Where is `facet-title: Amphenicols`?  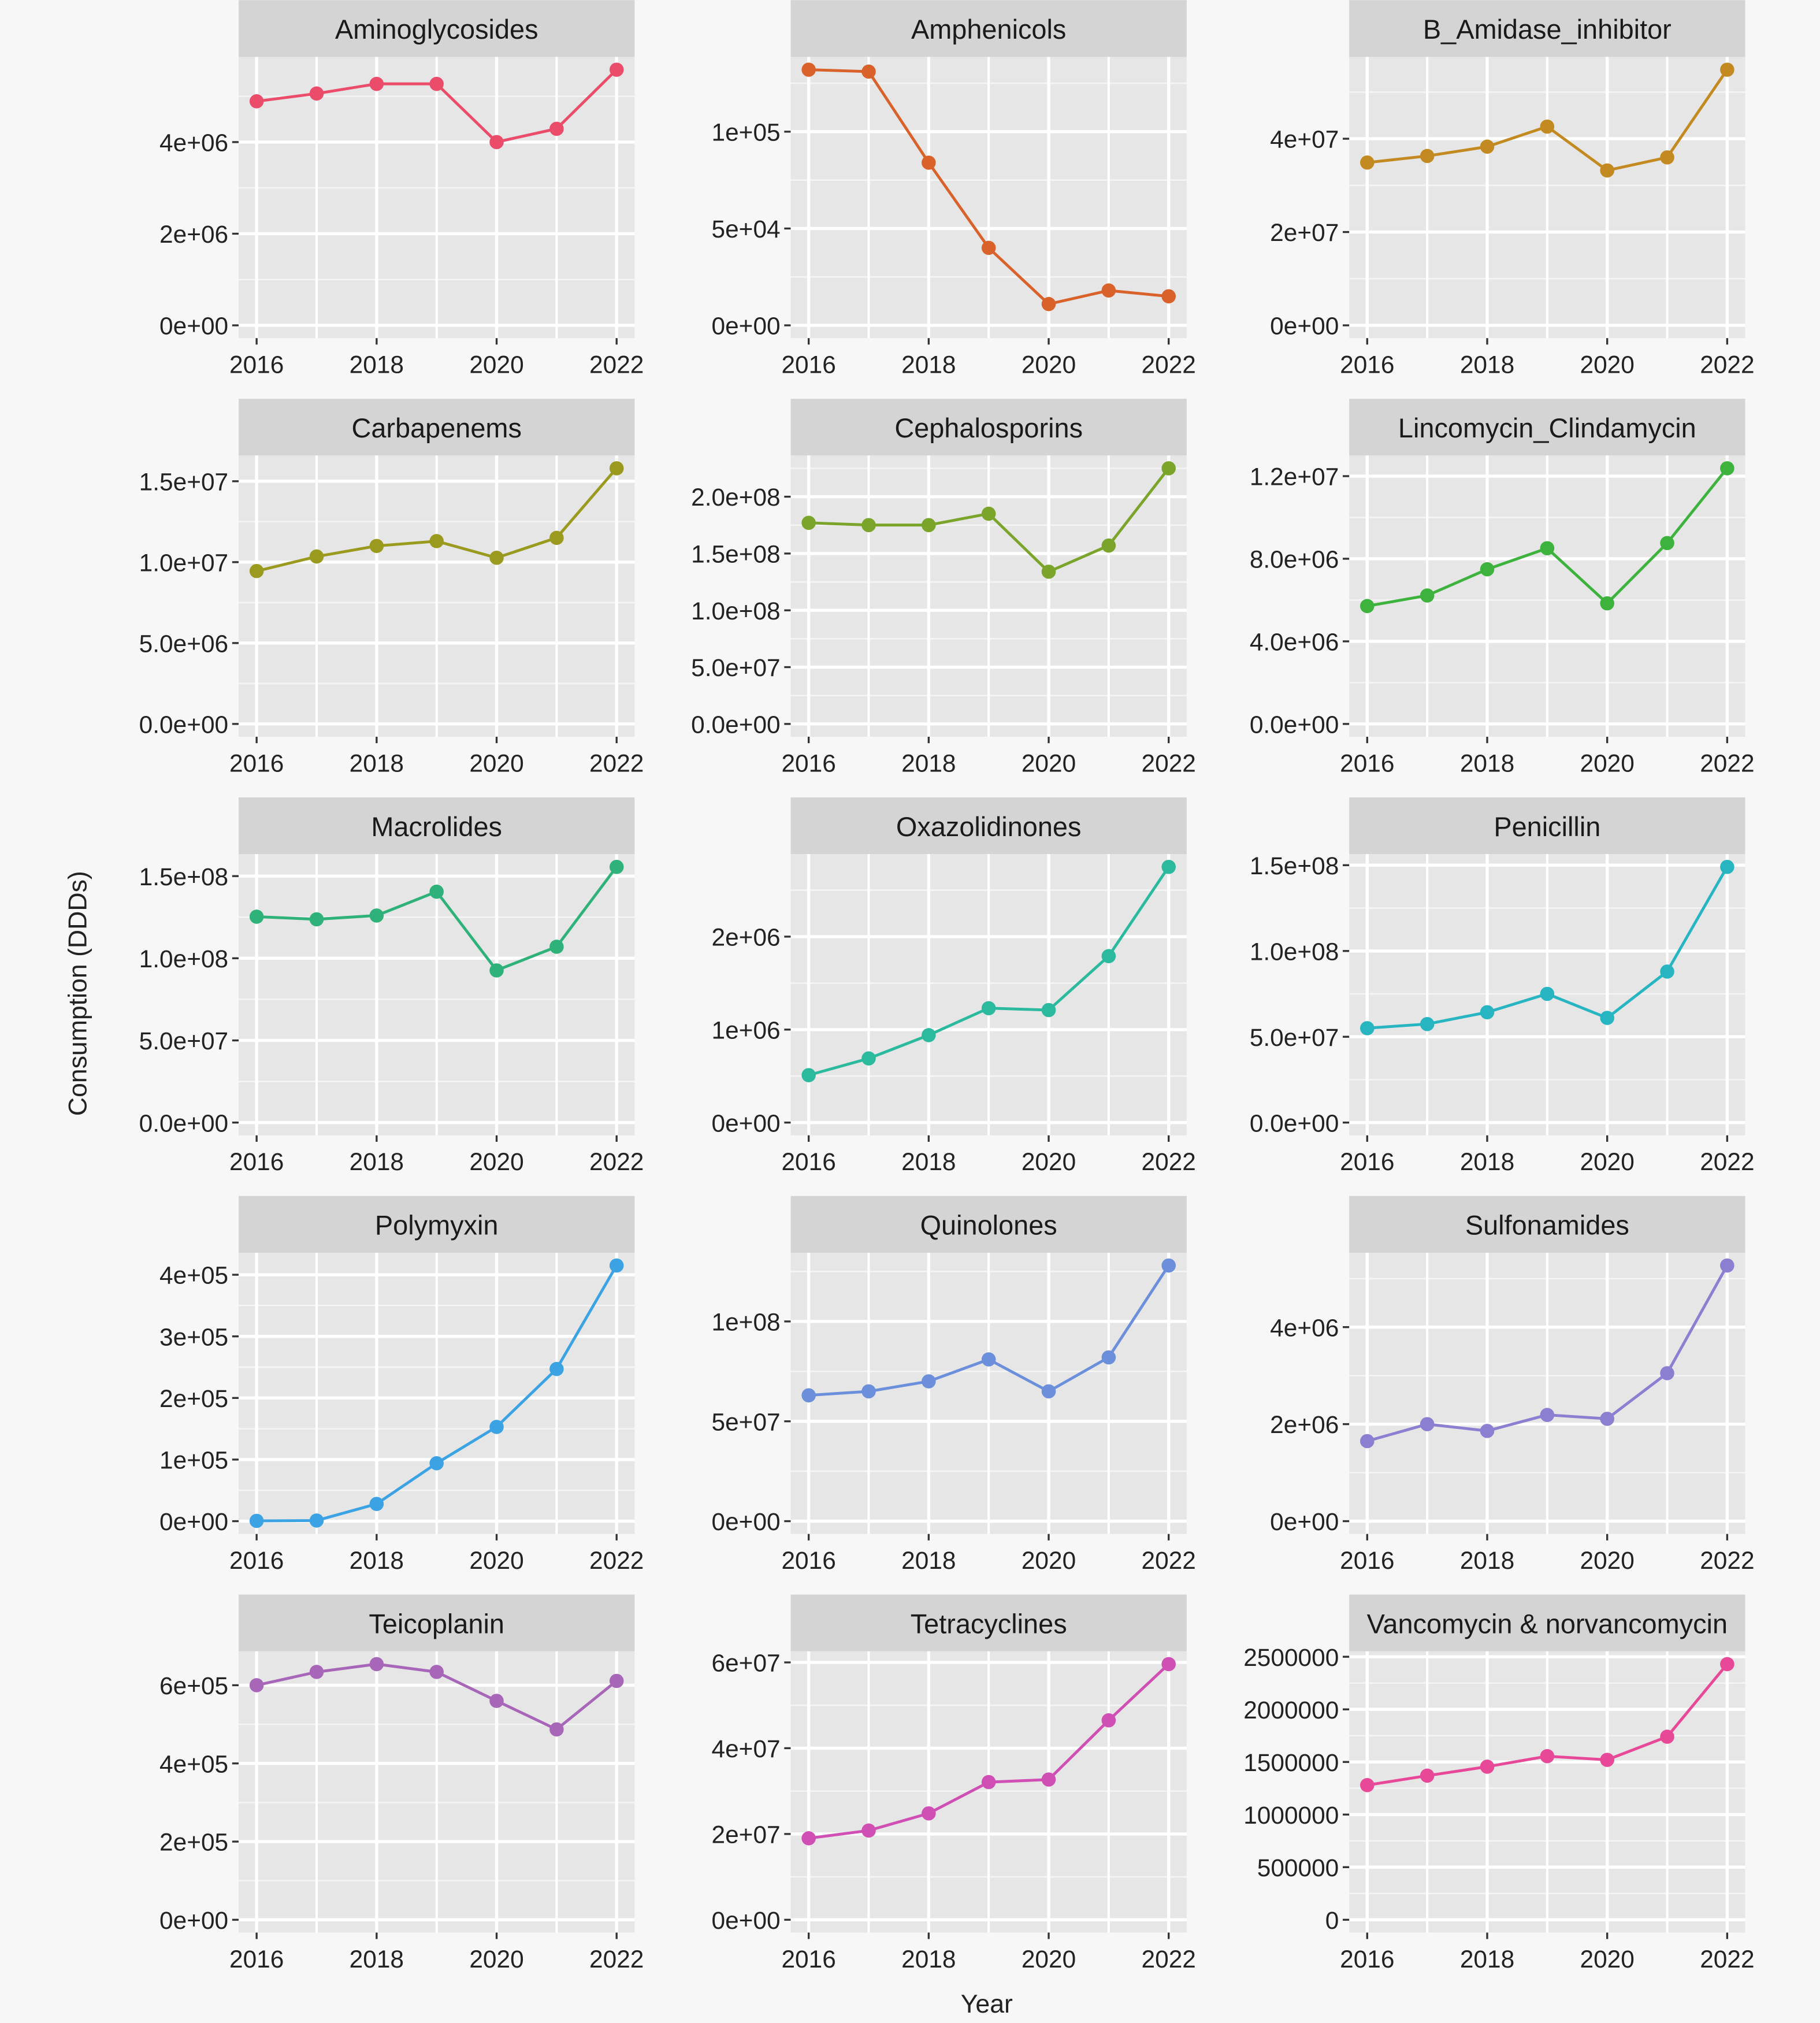
facet-title: Amphenicols is located at coordinates (988, 29).